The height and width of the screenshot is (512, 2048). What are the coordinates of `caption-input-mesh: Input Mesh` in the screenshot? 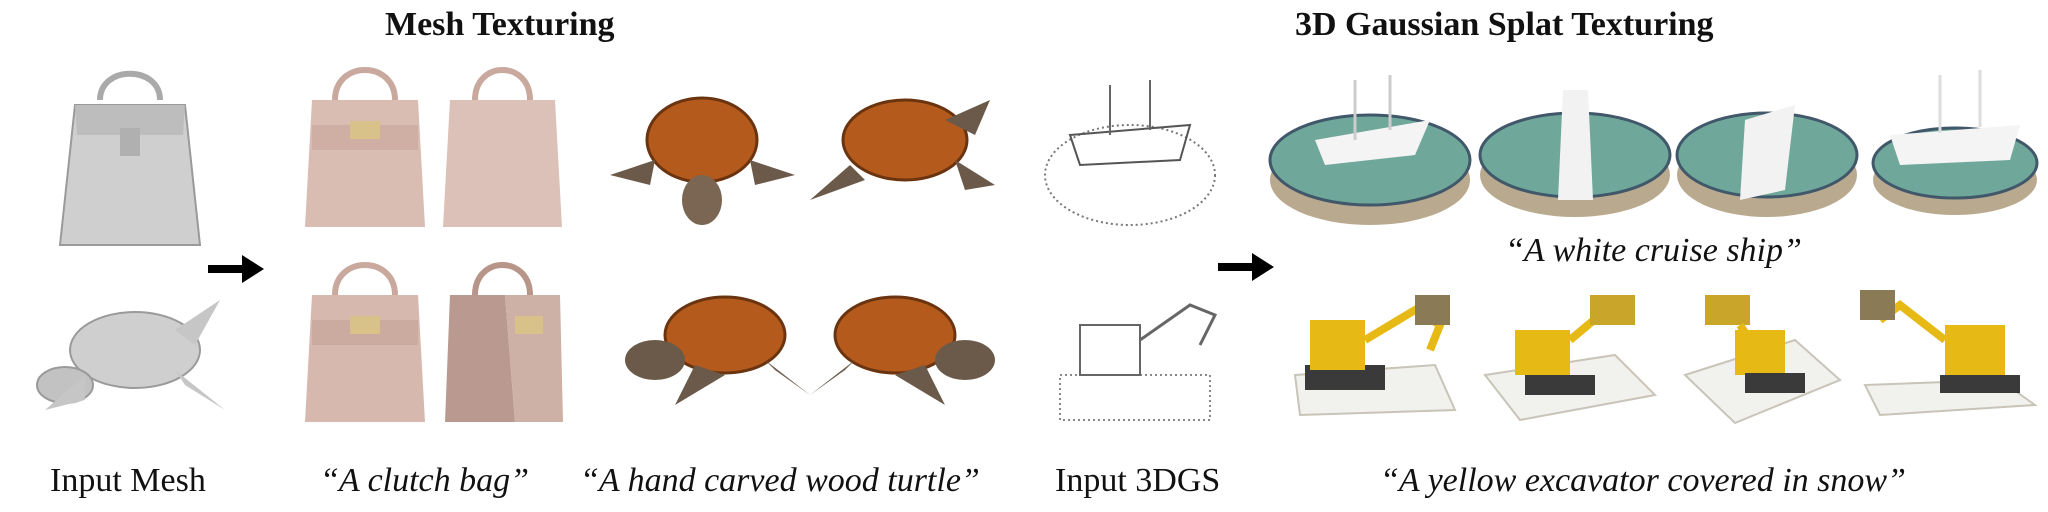 It's located at (128, 480).